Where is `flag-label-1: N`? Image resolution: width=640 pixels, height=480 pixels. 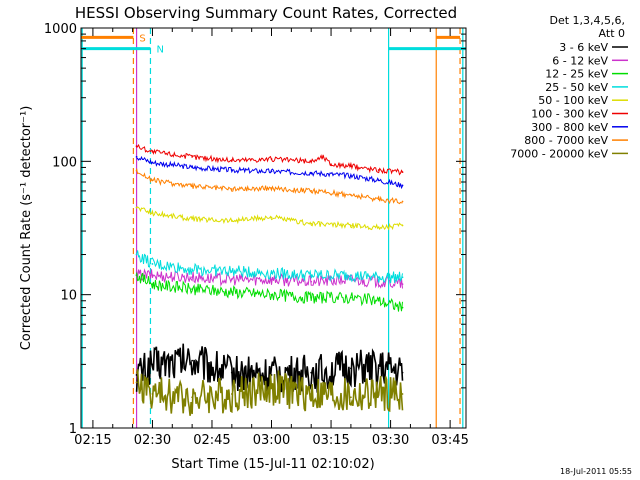
flag-label-1: N is located at coordinates (159, 50).